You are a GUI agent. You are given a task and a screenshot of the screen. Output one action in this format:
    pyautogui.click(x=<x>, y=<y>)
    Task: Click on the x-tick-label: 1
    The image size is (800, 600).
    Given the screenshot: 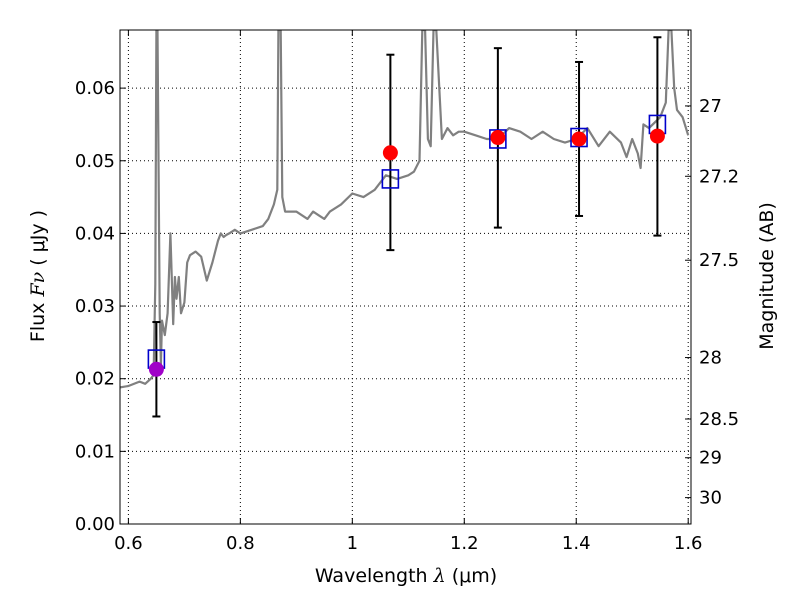 What is the action you would take?
    pyautogui.click(x=352, y=543)
    